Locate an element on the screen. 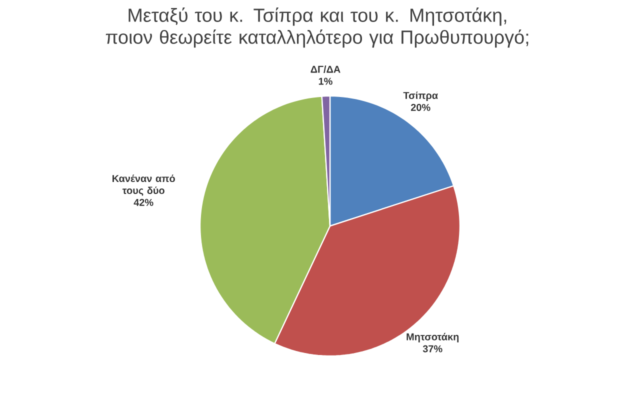 The width and height of the screenshot is (635, 406). slice-label: ΔΓ/ΔΑ is located at coordinates (325, 69).